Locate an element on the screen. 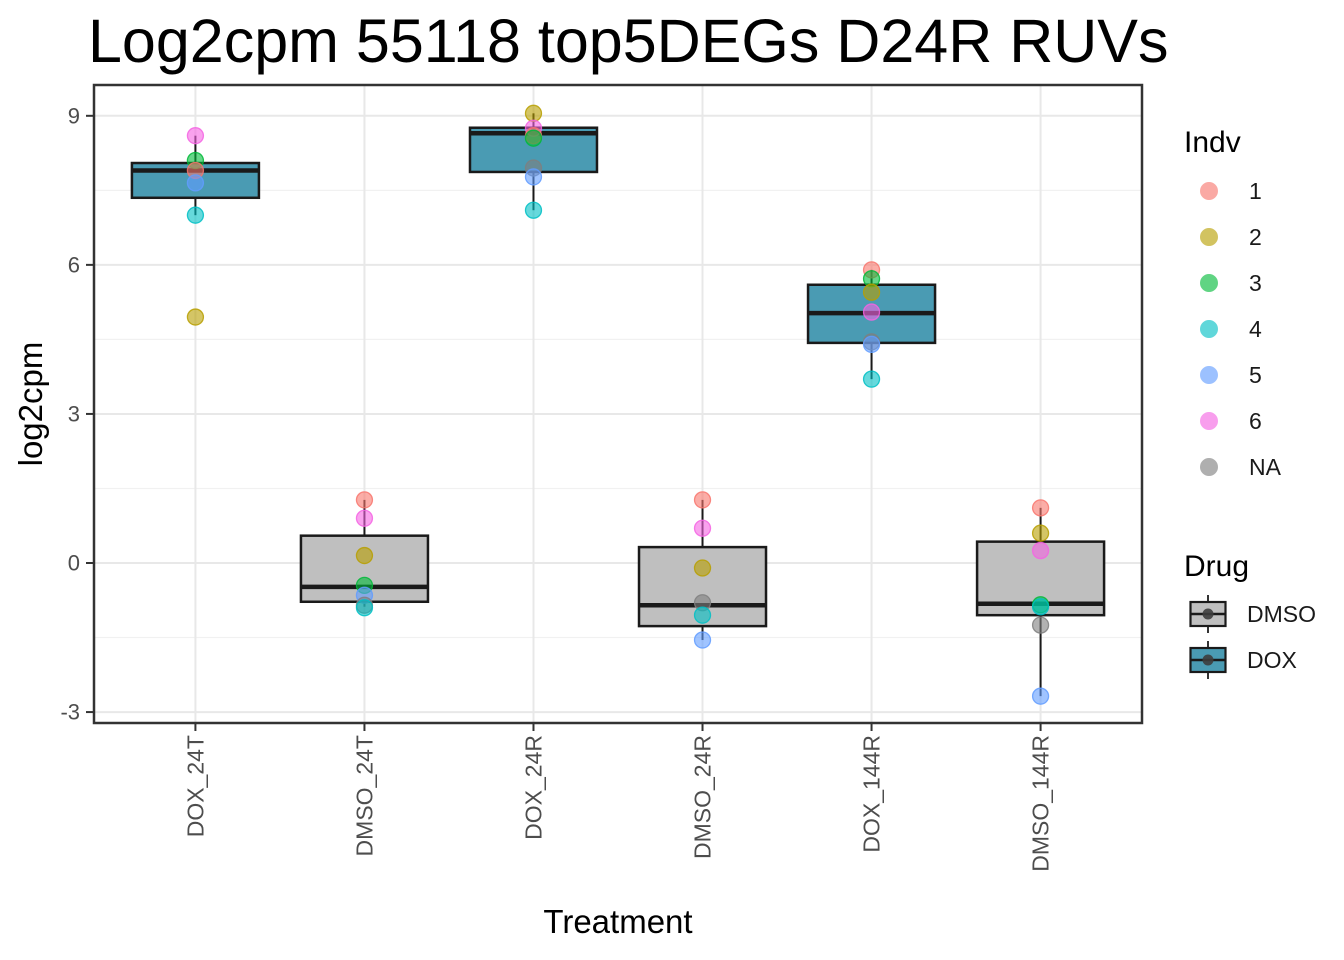 The height and width of the screenshot is (960, 1344). x-tick-label: DMSO_144R is located at coordinates (1041, 803).